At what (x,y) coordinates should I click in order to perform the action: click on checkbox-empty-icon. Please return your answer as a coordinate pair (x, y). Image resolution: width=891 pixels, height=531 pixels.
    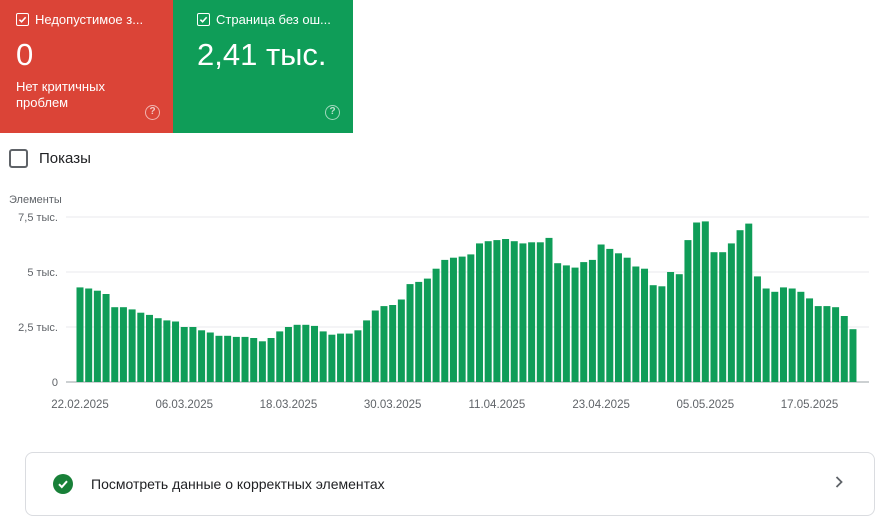
    Looking at the image, I should click on (18, 158).